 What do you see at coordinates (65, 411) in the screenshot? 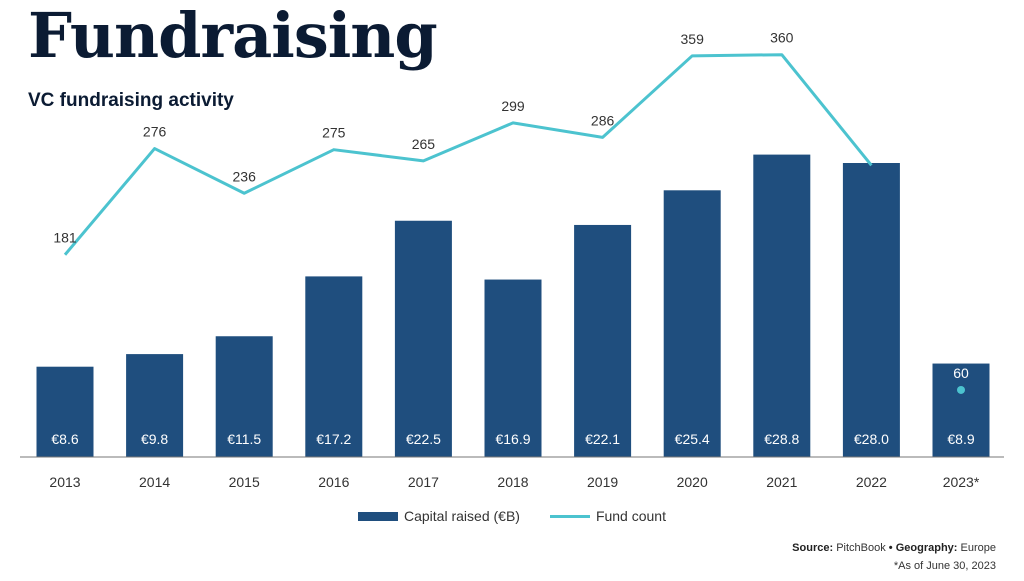
I see `bar-2013` at bounding box center [65, 411].